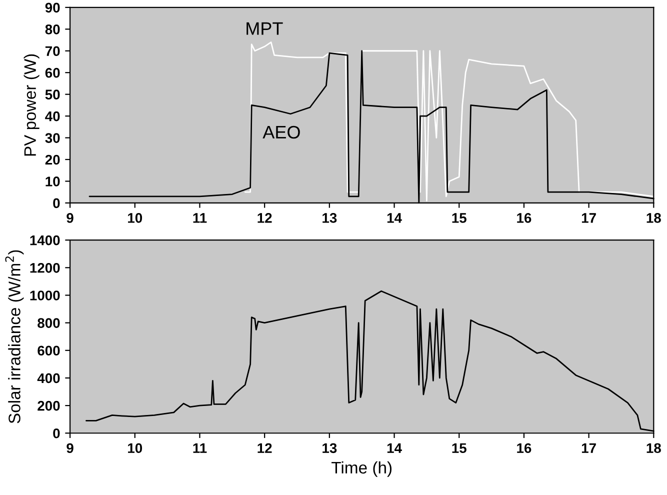  I want to click on y-tick-label: 40, so click(52, 116).